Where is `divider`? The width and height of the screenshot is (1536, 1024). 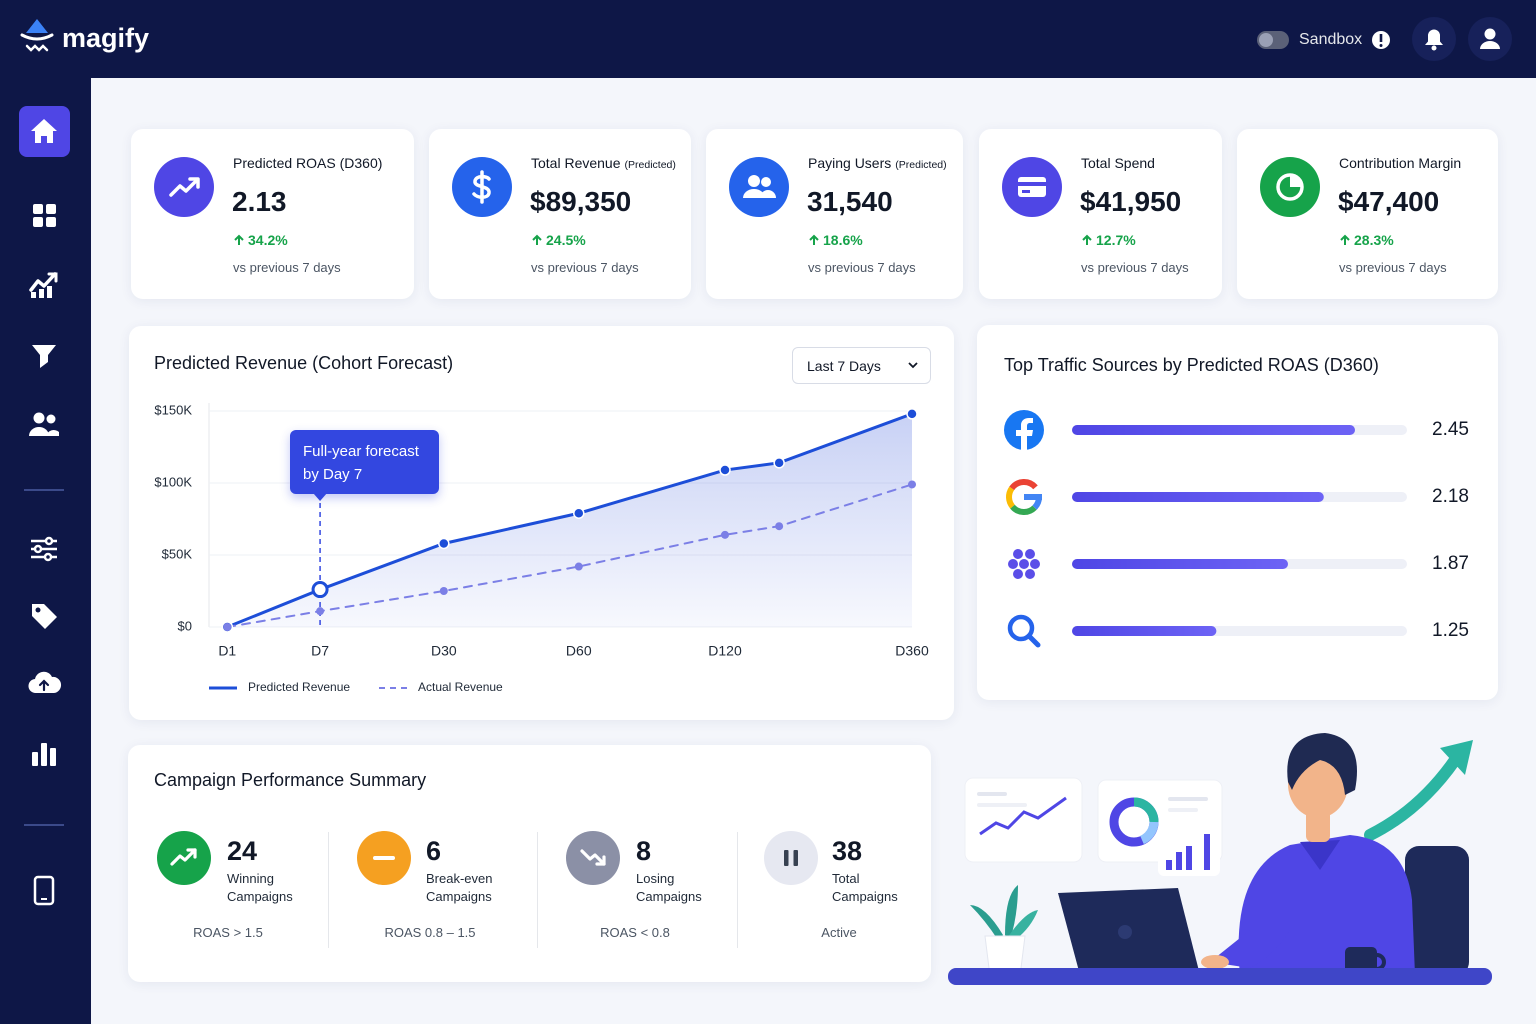 divider is located at coordinates (537, 890).